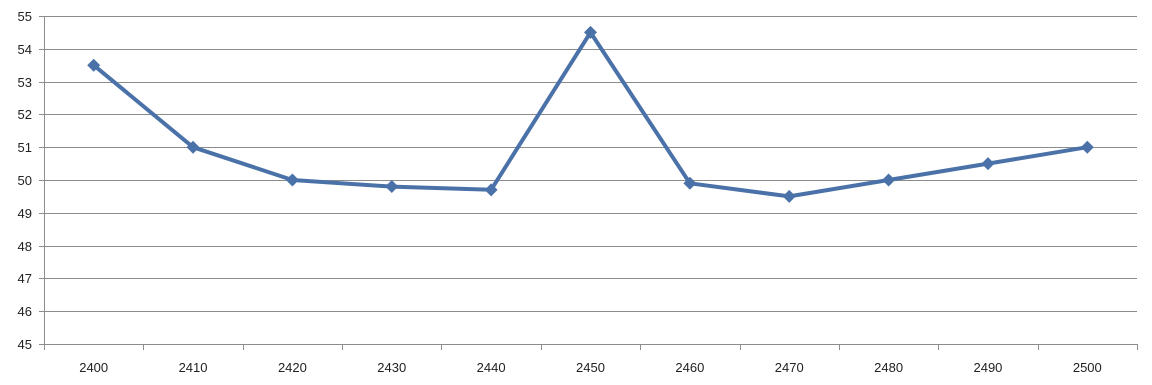 The image size is (1152, 385). What do you see at coordinates (1087, 367) in the screenshot?
I see `x-tick-label: 2500` at bounding box center [1087, 367].